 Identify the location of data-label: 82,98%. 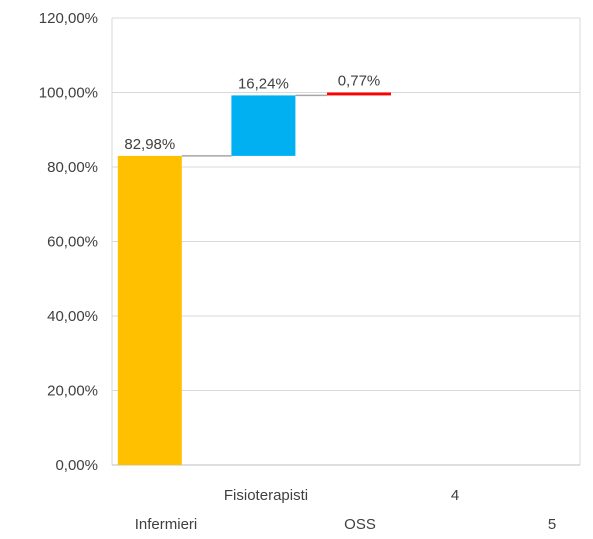
(149, 144).